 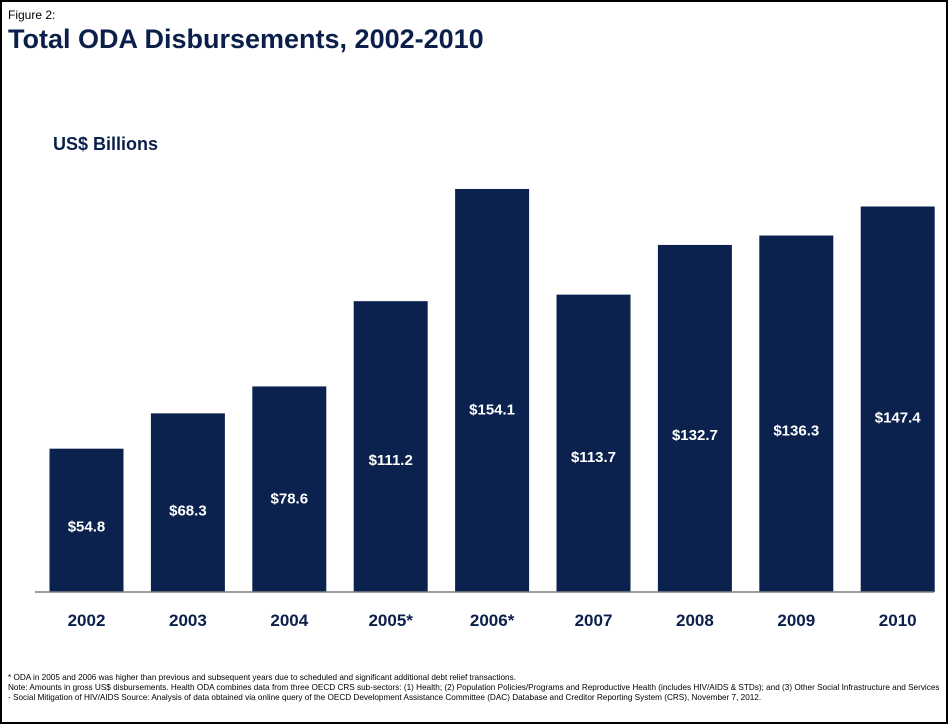 What do you see at coordinates (593, 457) in the screenshot?
I see `bar-value-label: $113.7` at bounding box center [593, 457].